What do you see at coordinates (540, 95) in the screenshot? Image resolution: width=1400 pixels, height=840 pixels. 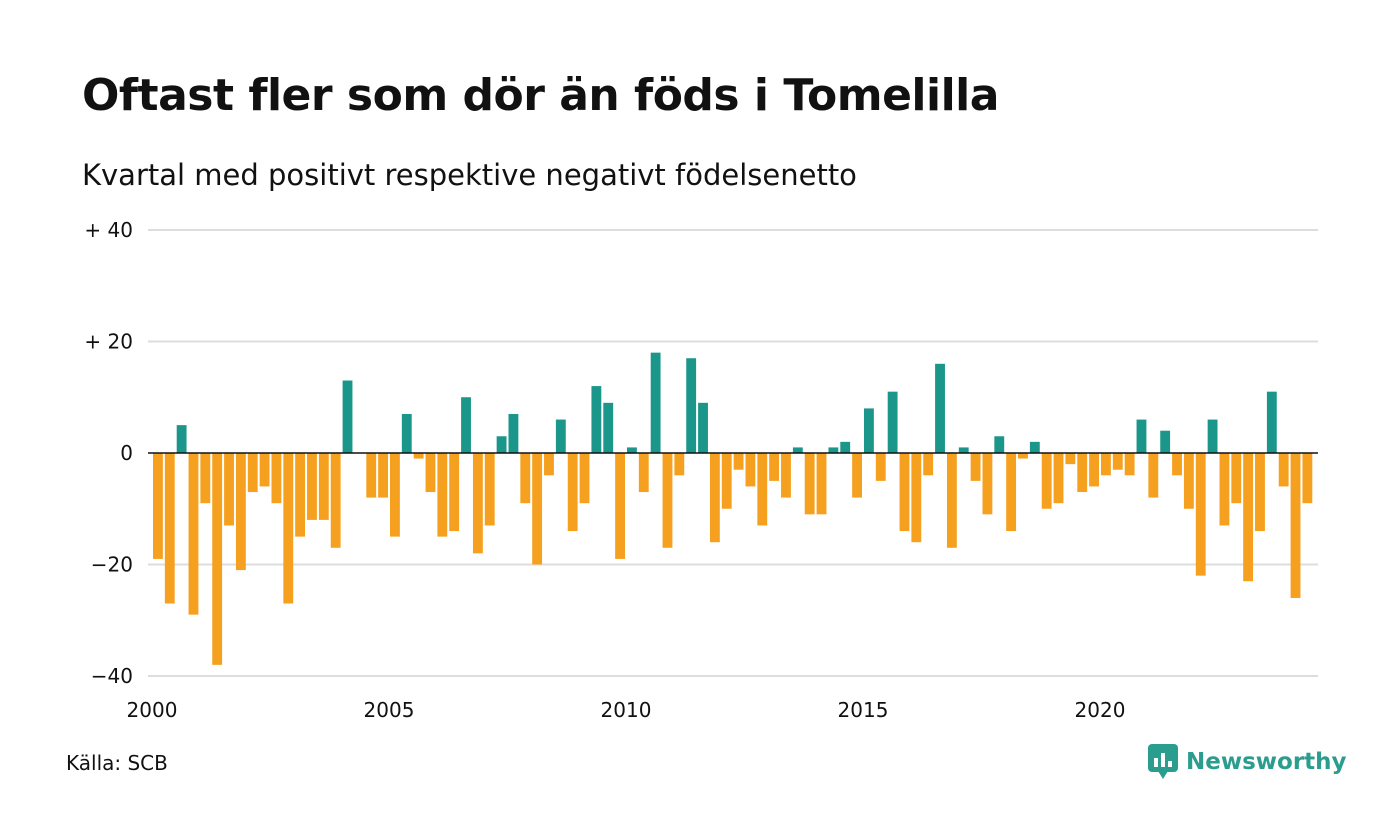 I see `chart-title: Oftast fler som dör än föds i Tomelilla` at bounding box center [540, 95].